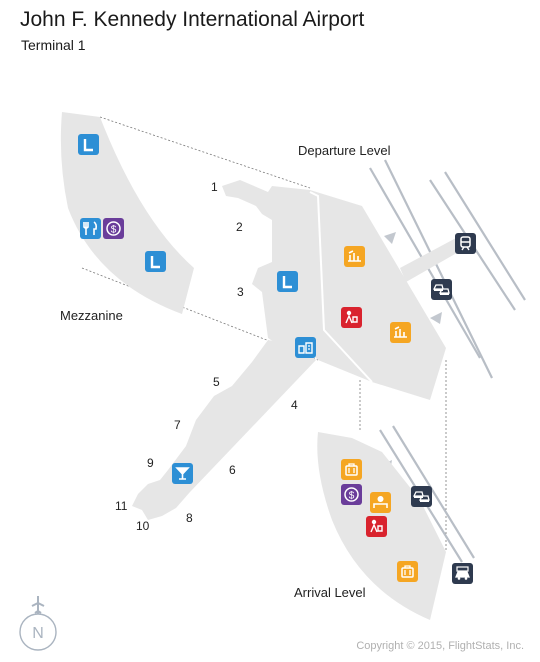 The height and width of the screenshot is (662, 540). Describe the element at coordinates (121, 506) in the screenshot. I see `gate-label: 11` at that location.